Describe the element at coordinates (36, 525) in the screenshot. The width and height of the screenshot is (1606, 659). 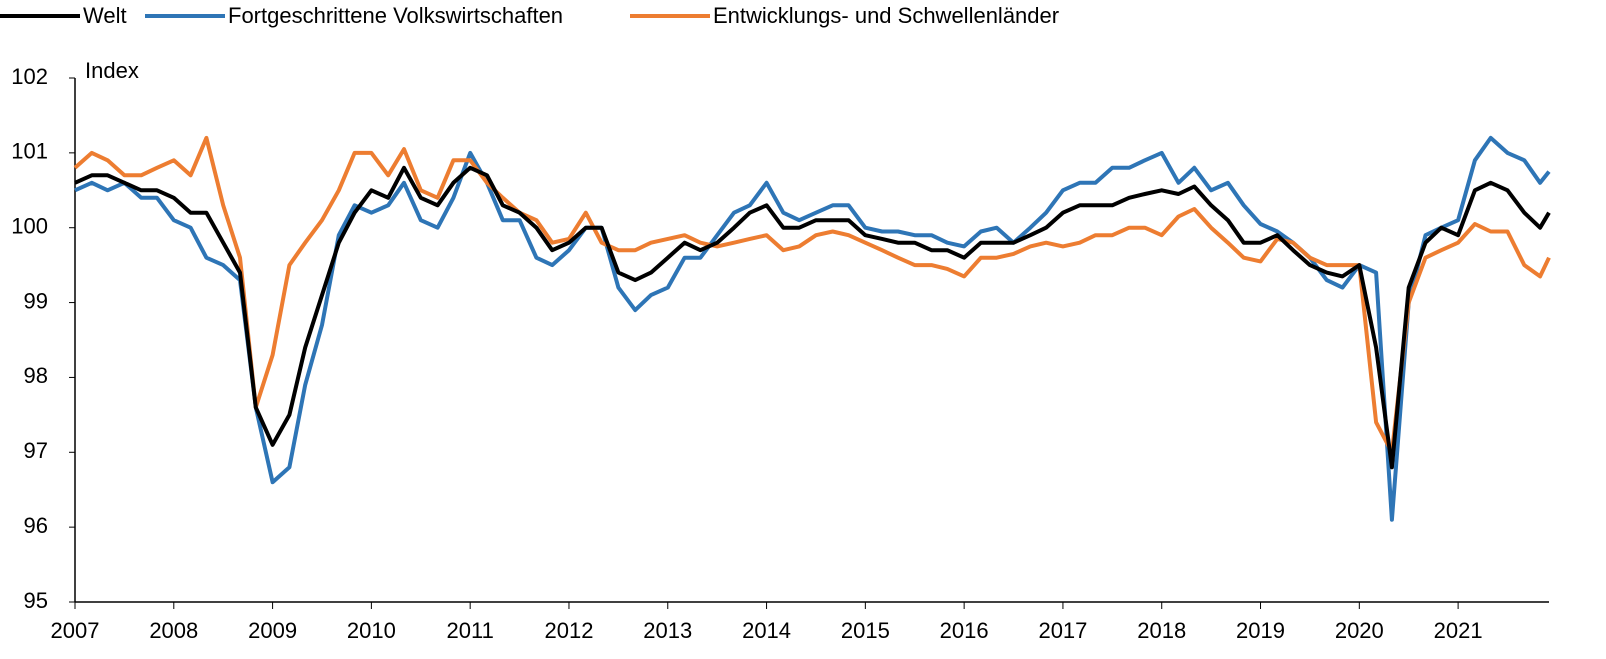
I see `y-tick-label: 96` at that location.